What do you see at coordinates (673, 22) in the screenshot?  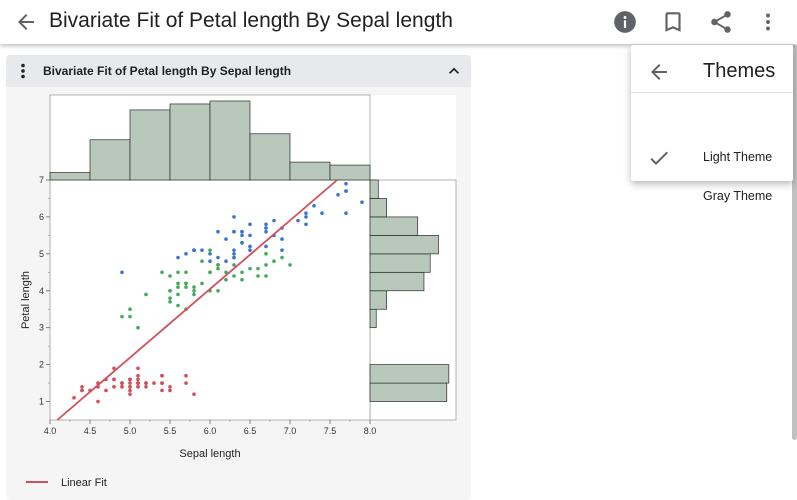 I see `bookmark-icon` at bounding box center [673, 22].